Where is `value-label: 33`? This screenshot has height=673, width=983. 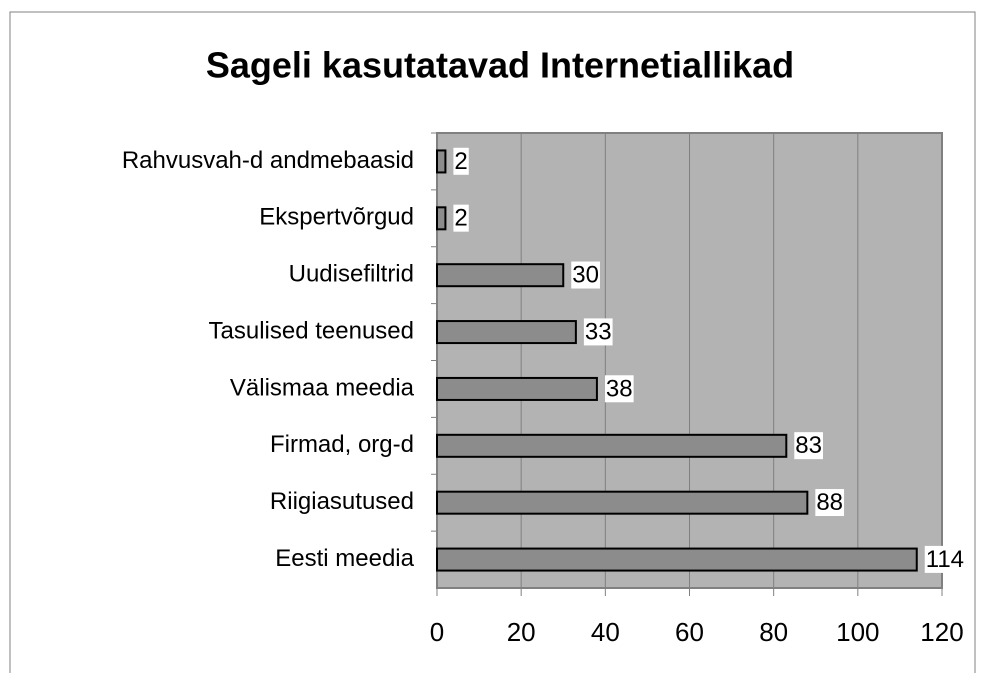
value-label: 33 is located at coordinates (598, 331).